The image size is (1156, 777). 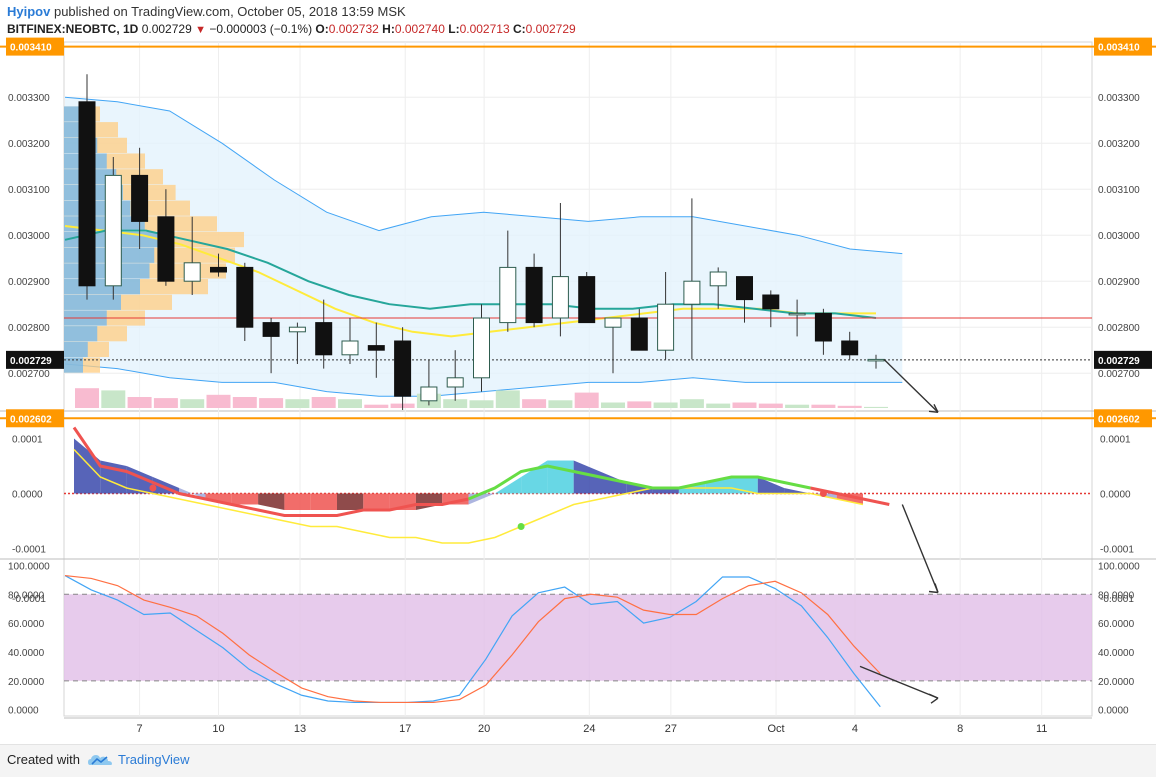 I want to click on macd-tick-right: 0.0001, so click(x=1115, y=440).